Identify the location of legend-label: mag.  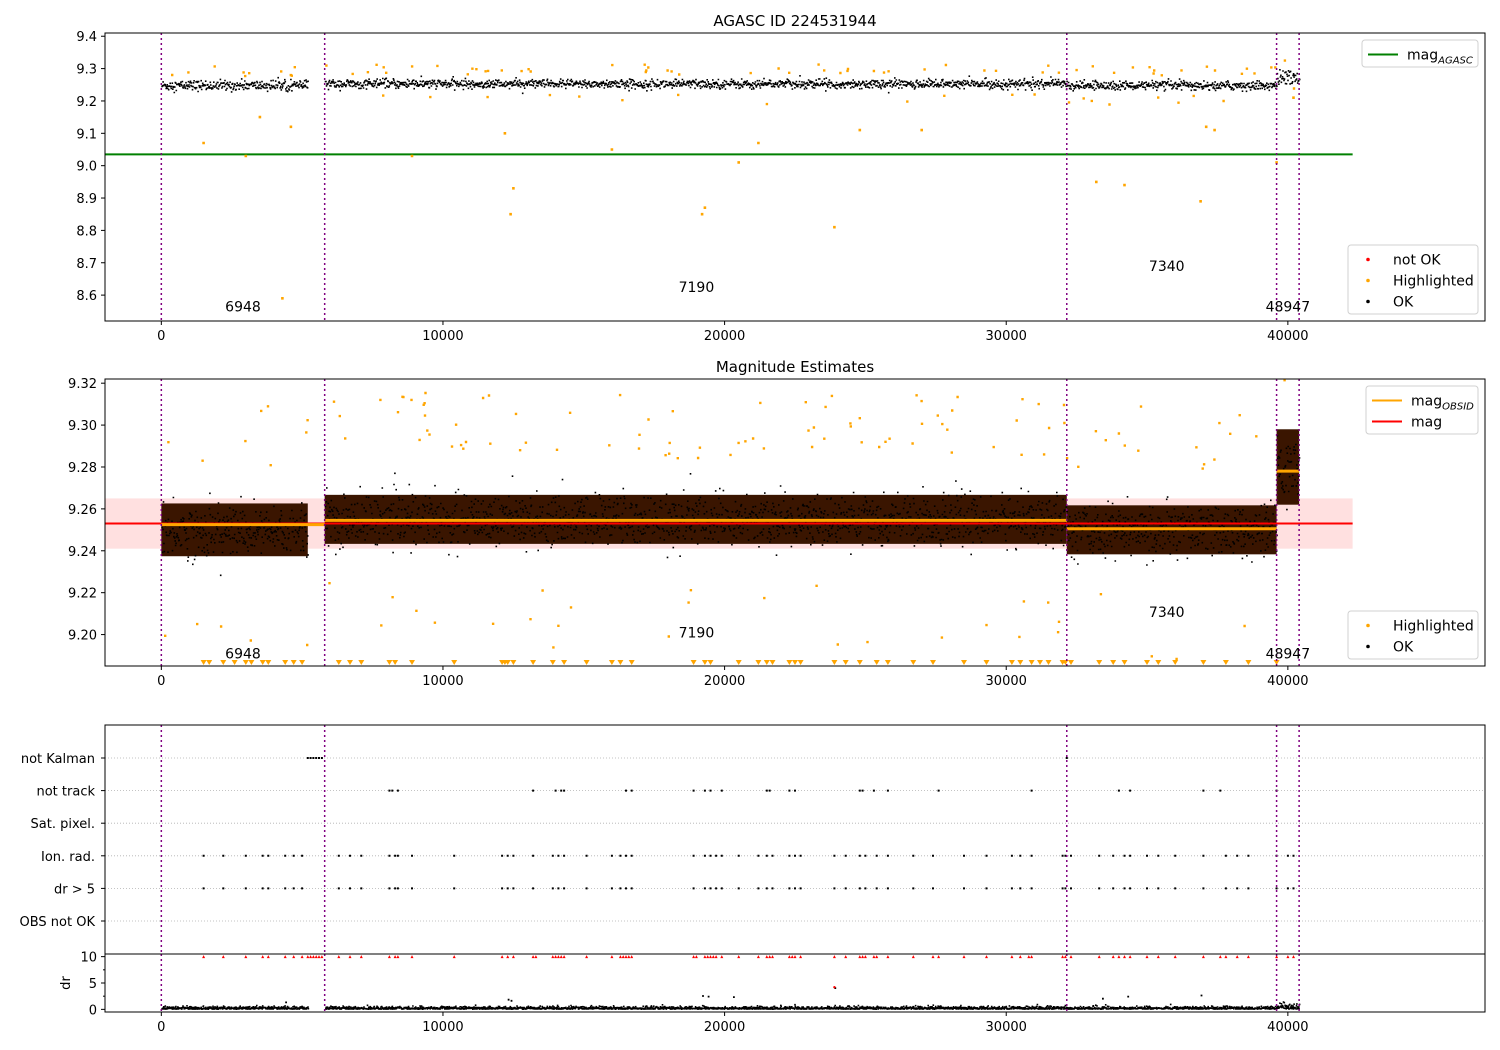
(1426, 423).